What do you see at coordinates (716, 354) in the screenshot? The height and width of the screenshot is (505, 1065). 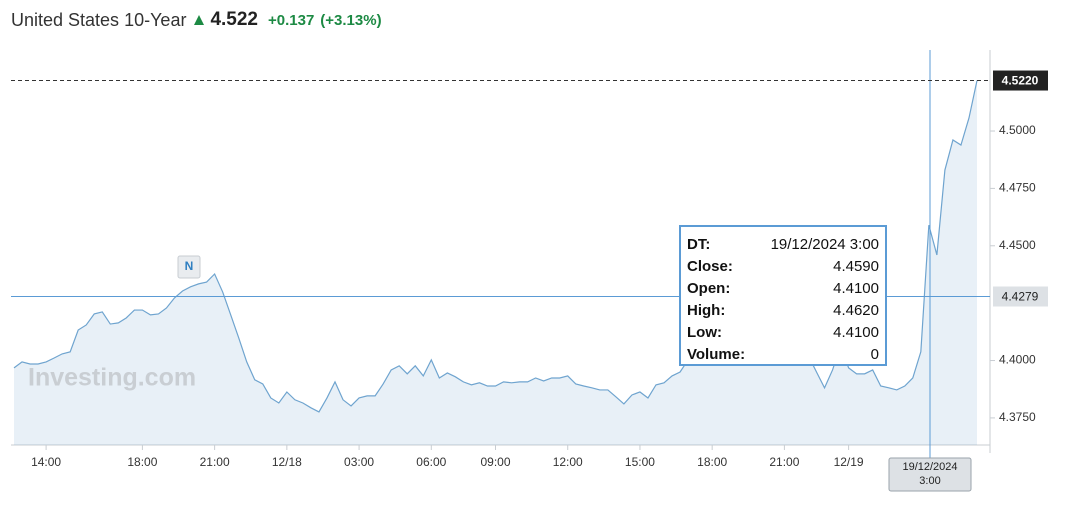 I see `tooltip-key: Volume:` at bounding box center [716, 354].